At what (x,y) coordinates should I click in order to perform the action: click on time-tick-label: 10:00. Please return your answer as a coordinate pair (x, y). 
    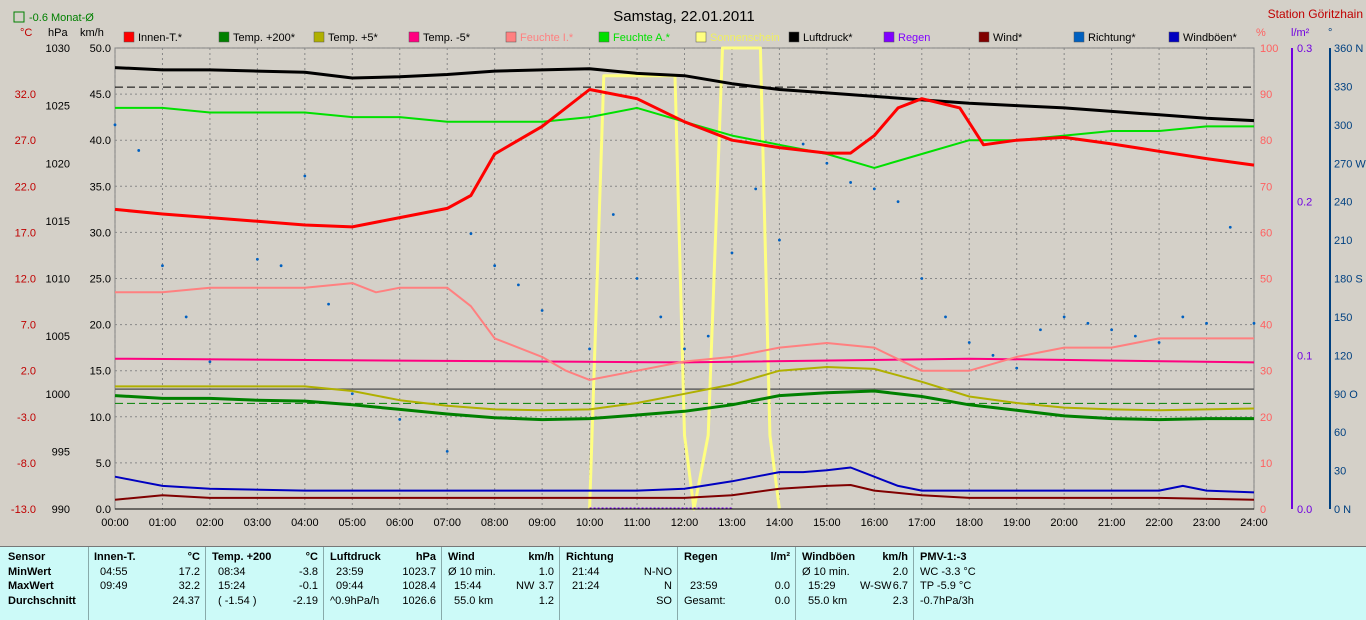
    Looking at the image, I should click on (590, 523).